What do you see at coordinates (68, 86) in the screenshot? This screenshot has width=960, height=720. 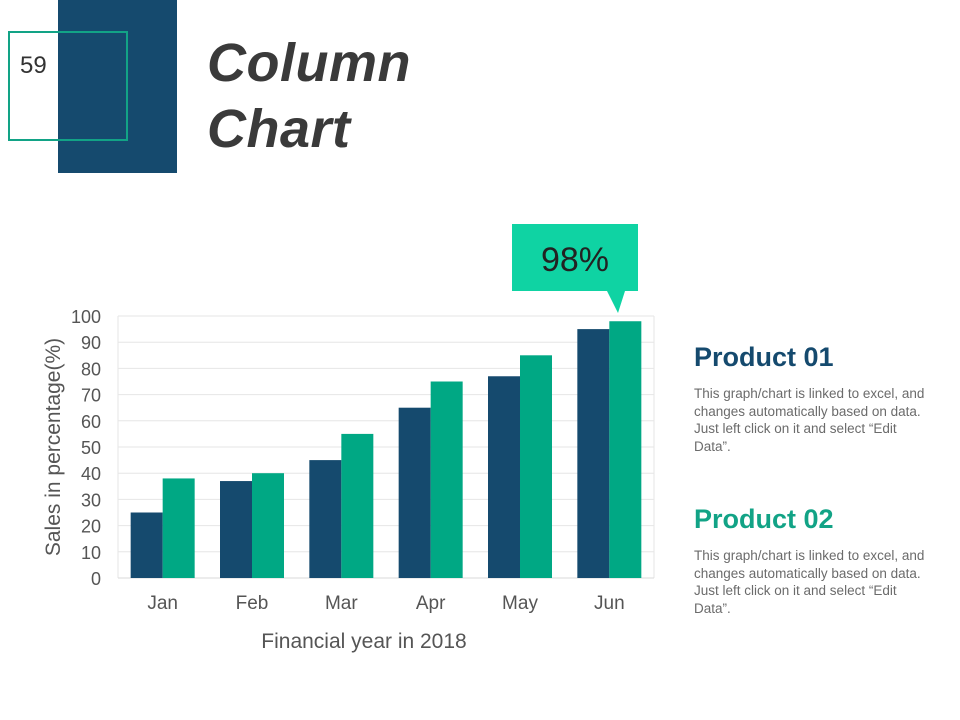 I see `teal-accent-frame` at bounding box center [68, 86].